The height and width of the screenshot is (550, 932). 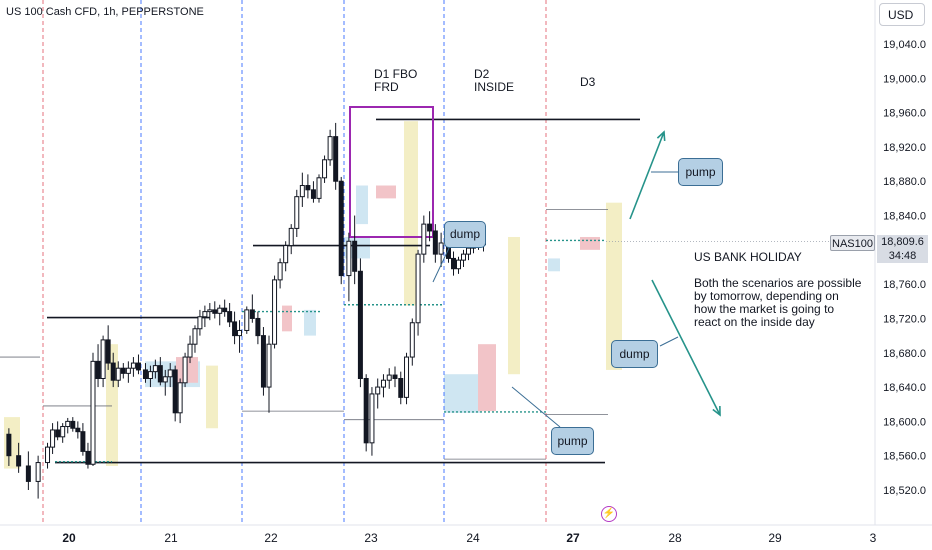 I want to click on annotation-day2: D2 INSIDE, so click(x=494, y=80).